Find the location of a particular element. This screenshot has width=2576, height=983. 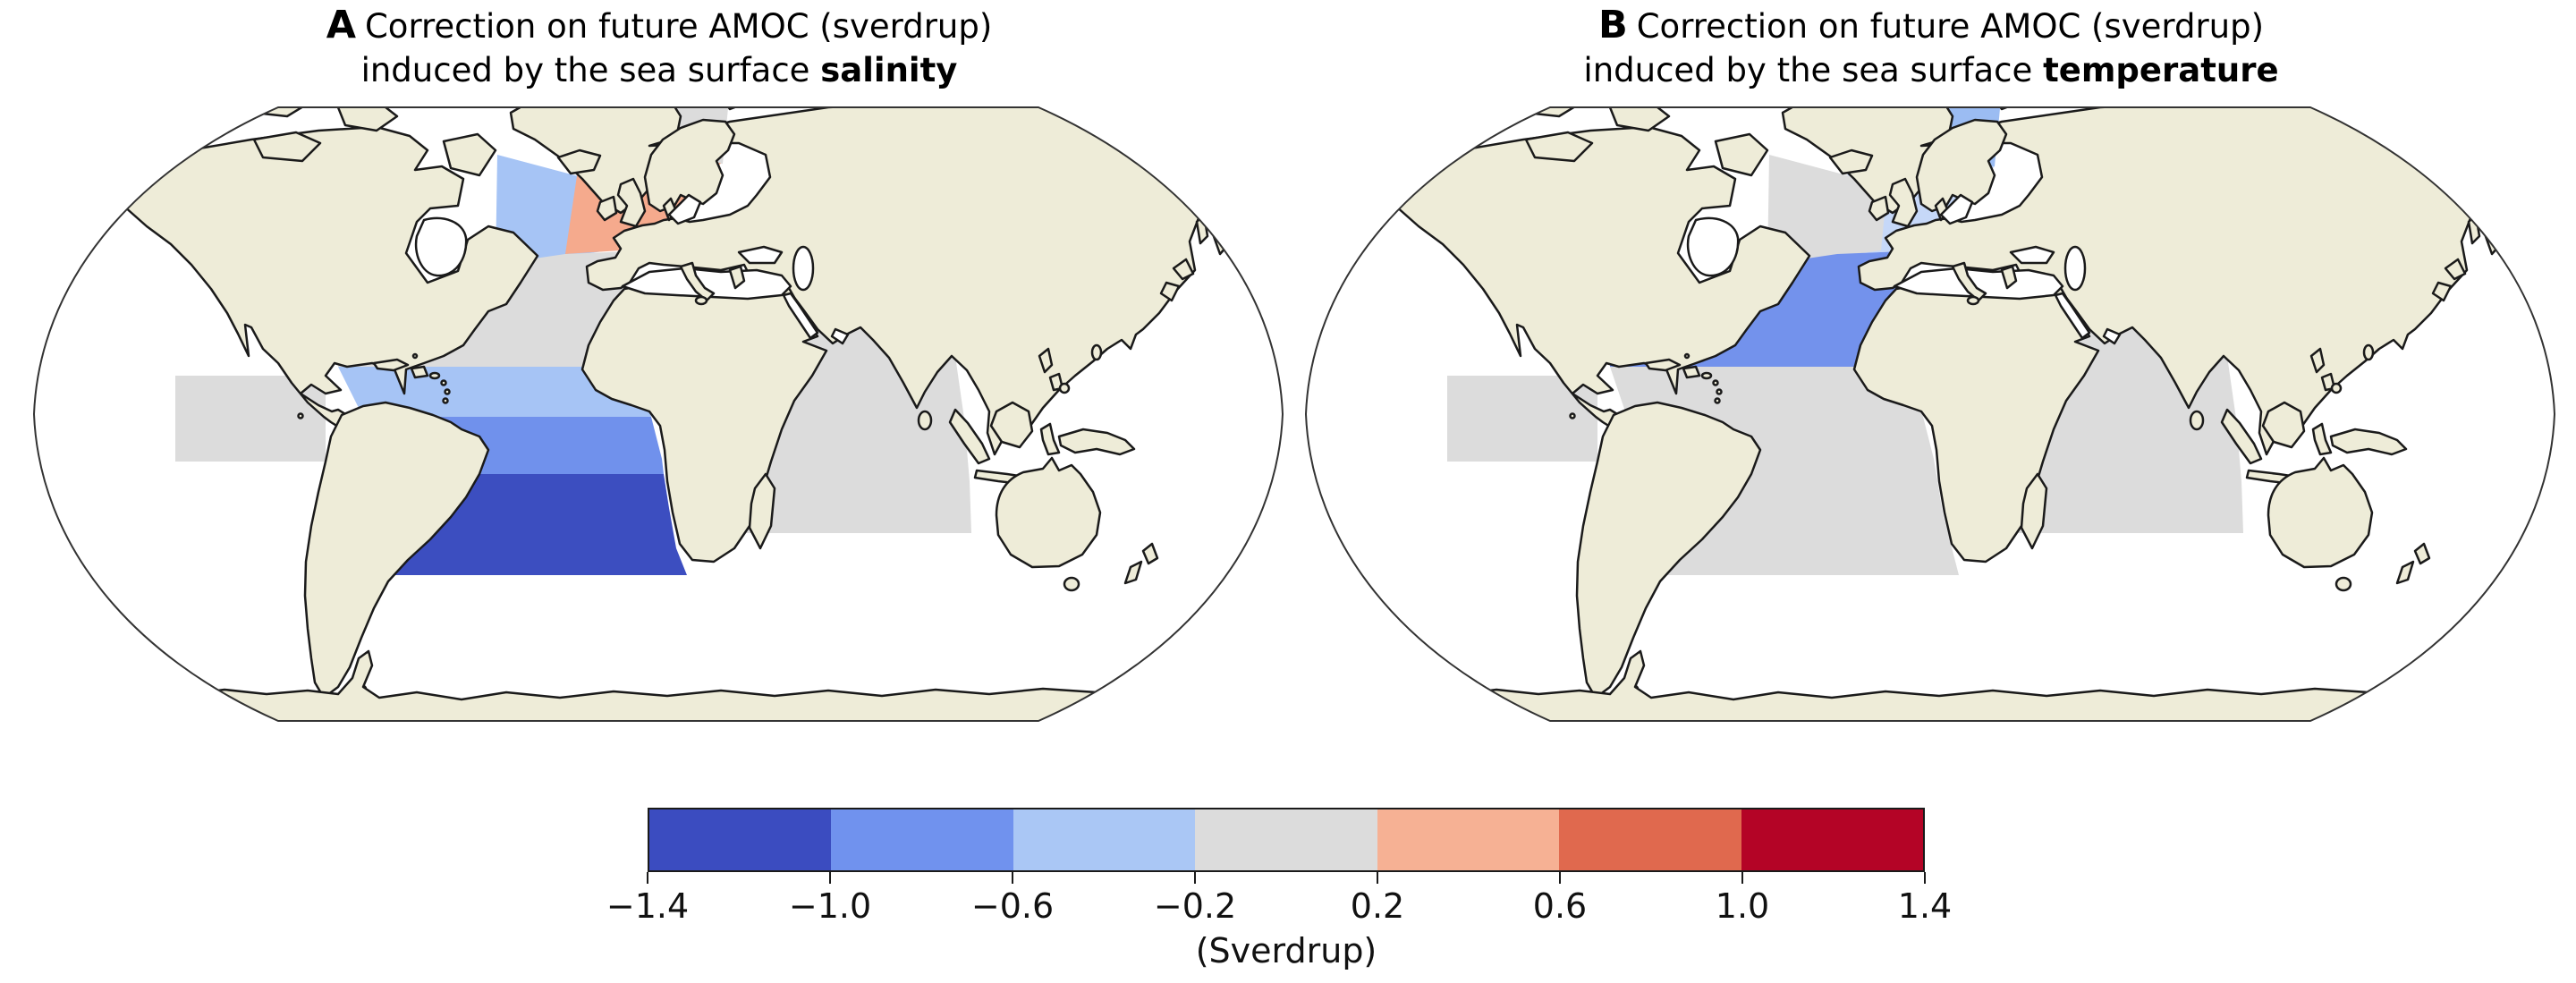

panel-b-letter: B is located at coordinates (1612, 25).